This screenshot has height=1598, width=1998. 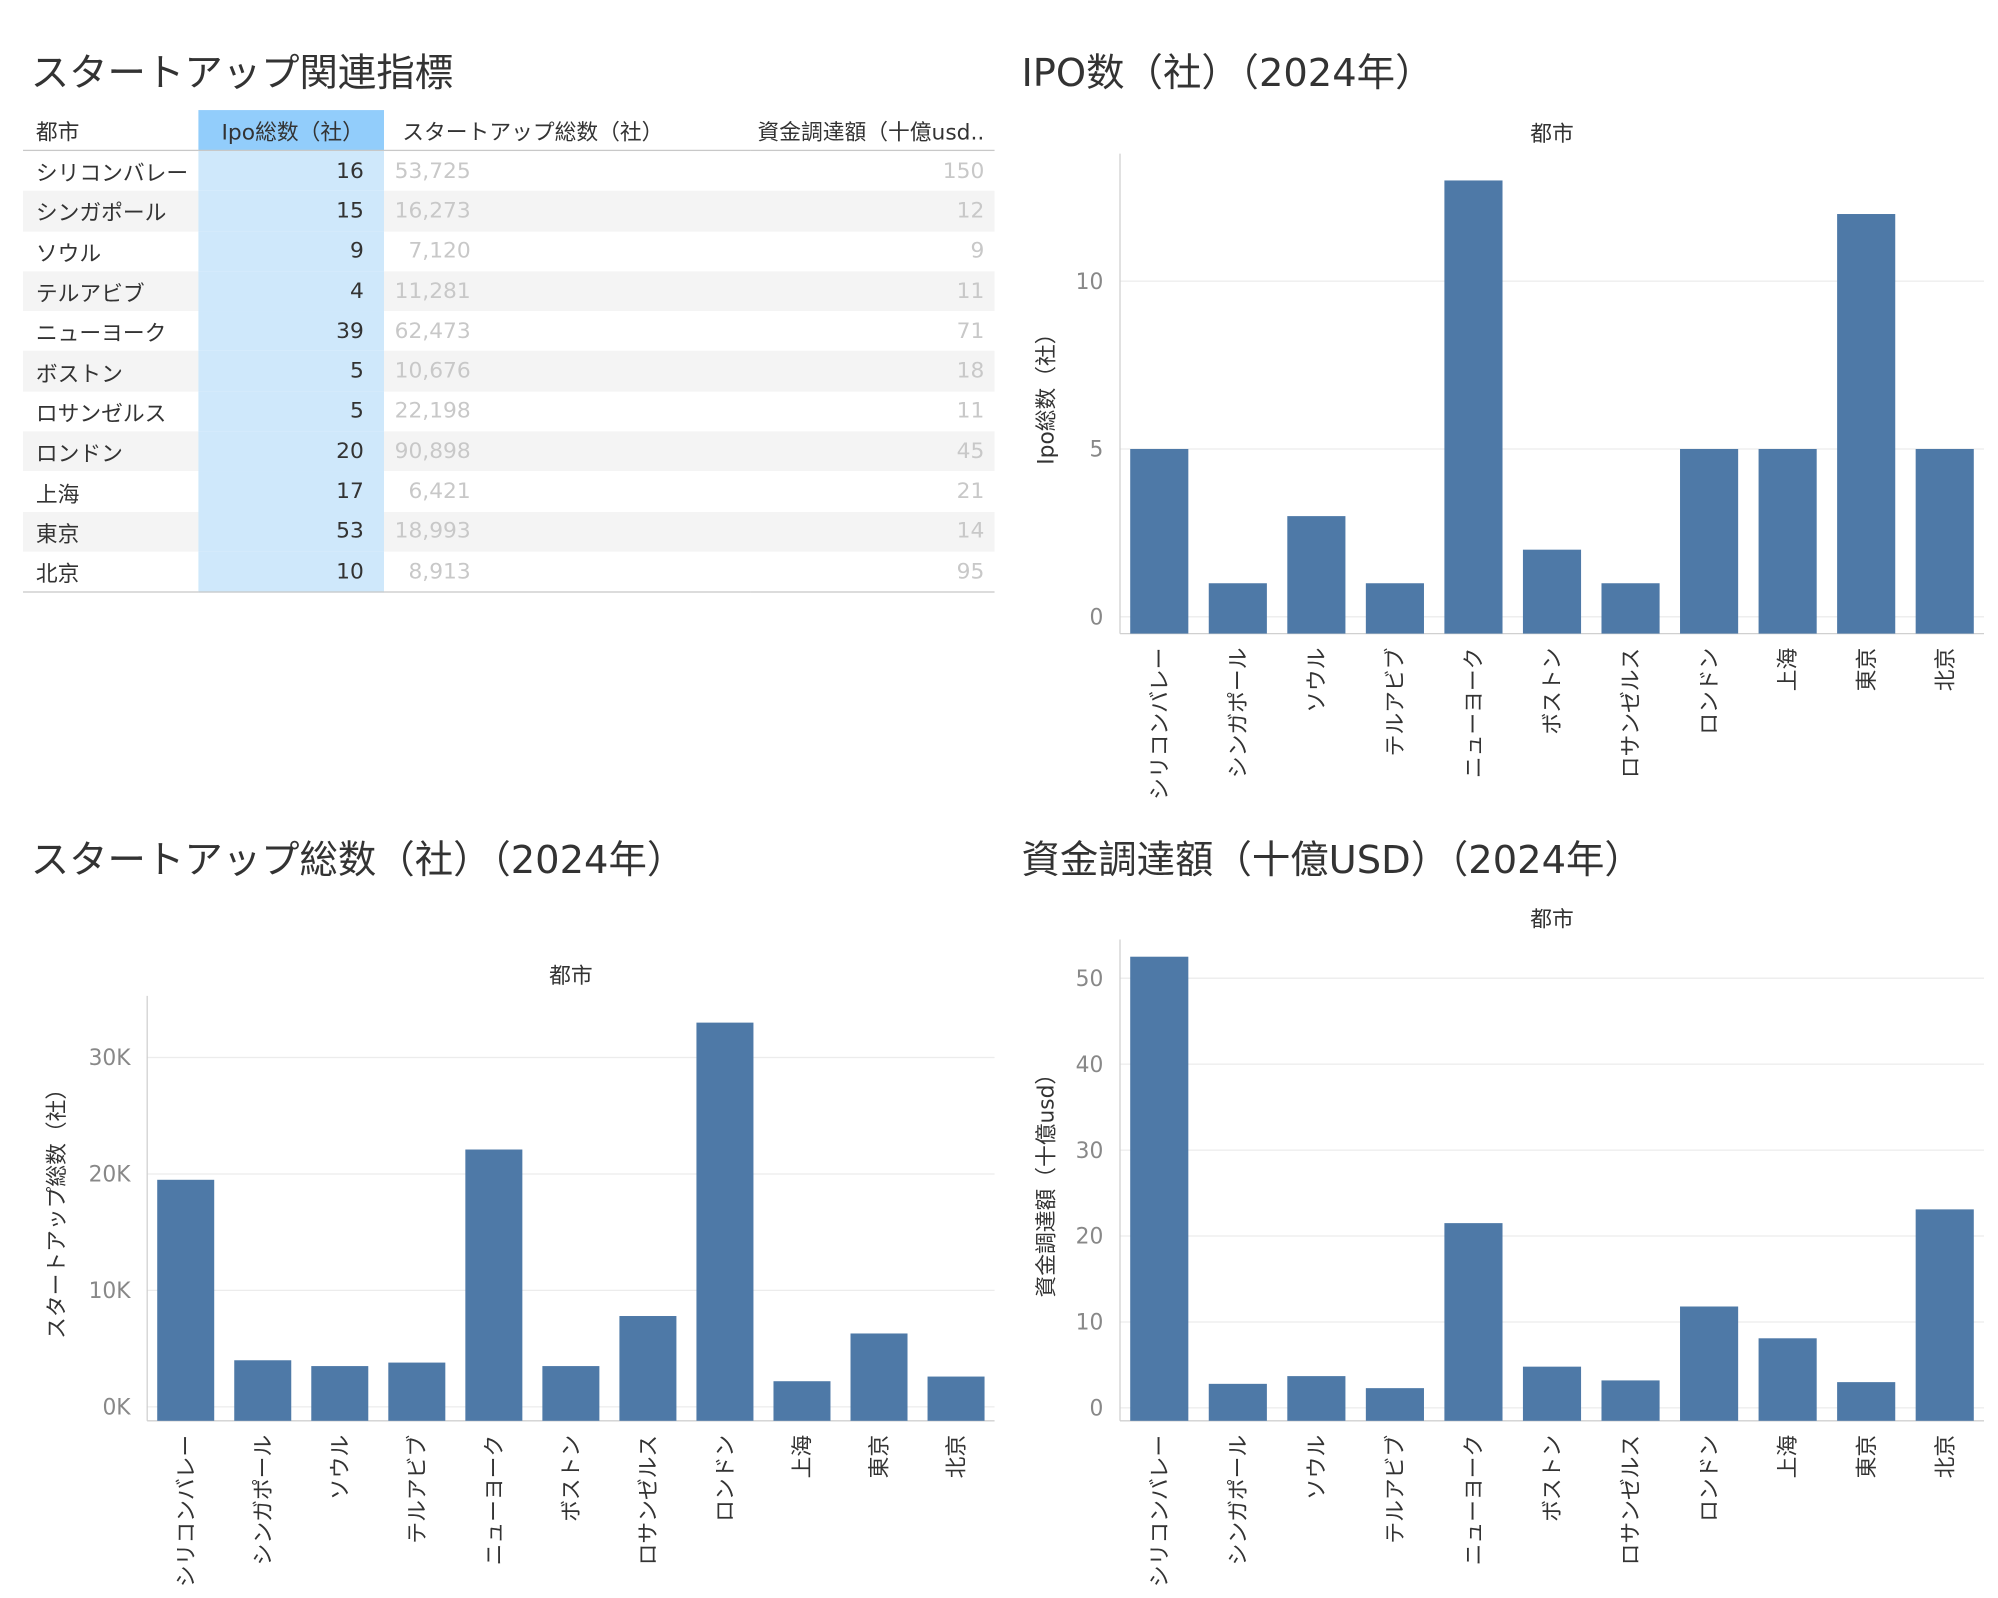 I want to click on cell-ipo: 17, so click(x=291, y=491).